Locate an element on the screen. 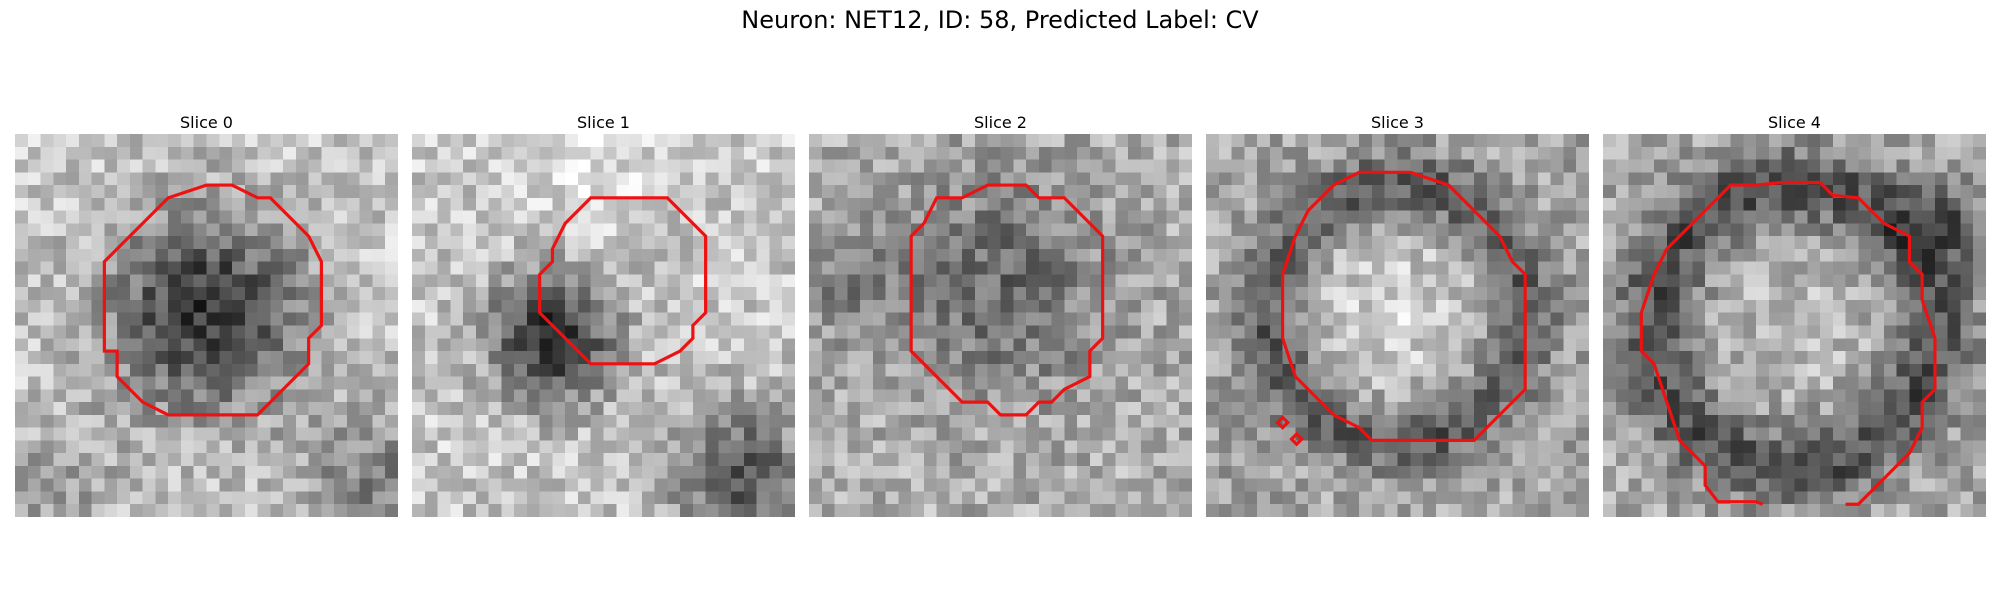  slice-title-4: Slice 4 is located at coordinates (1794, 122).